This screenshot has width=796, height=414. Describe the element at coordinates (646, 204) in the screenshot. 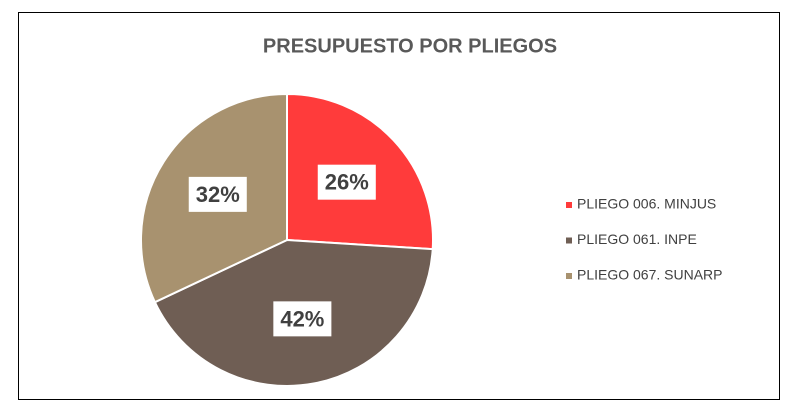

I see `legend-label: PLIEGO 006. MINJUS` at that location.